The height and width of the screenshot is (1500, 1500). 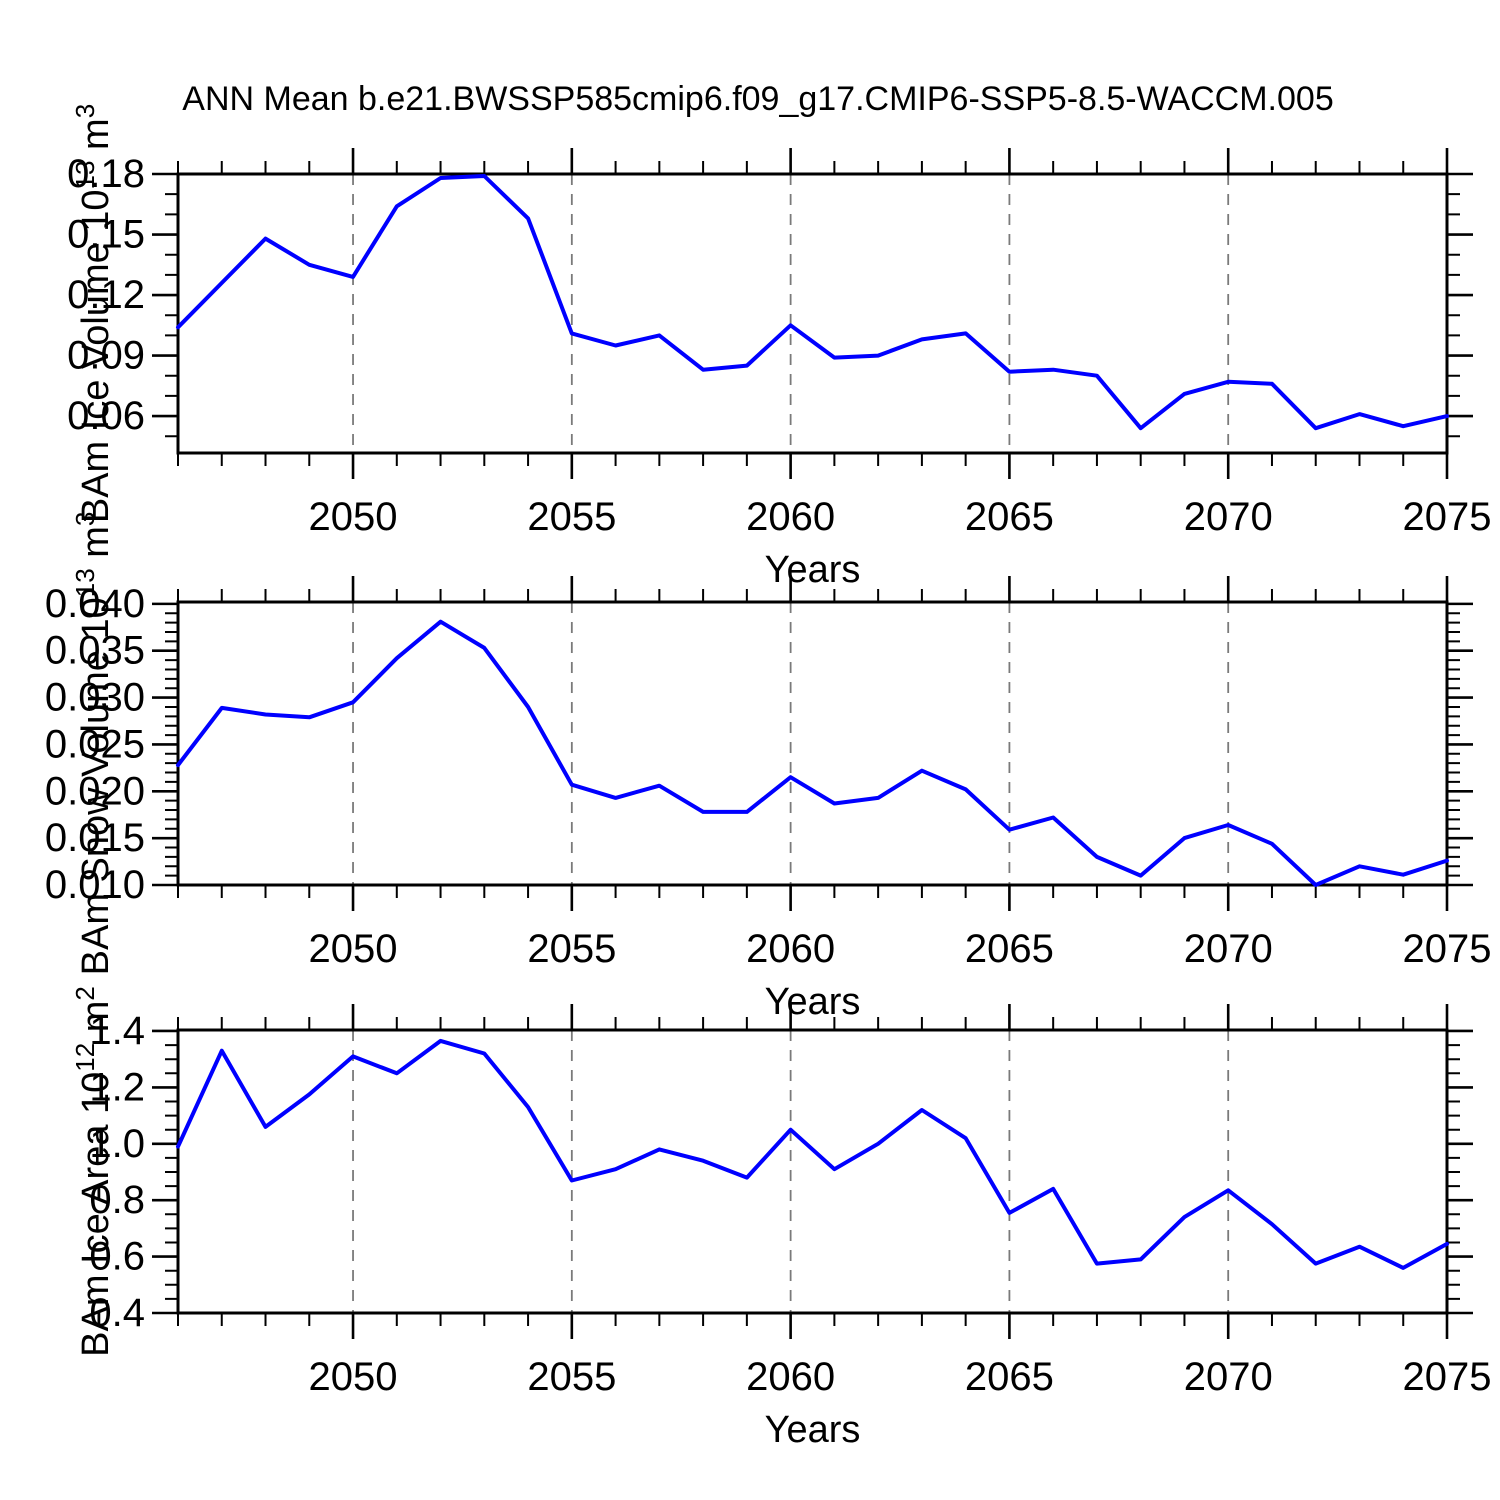 What do you see at coordinates (812, 302) in the screenshot?
I see `series-line-ice-volume` at bounding box center [812, 302].